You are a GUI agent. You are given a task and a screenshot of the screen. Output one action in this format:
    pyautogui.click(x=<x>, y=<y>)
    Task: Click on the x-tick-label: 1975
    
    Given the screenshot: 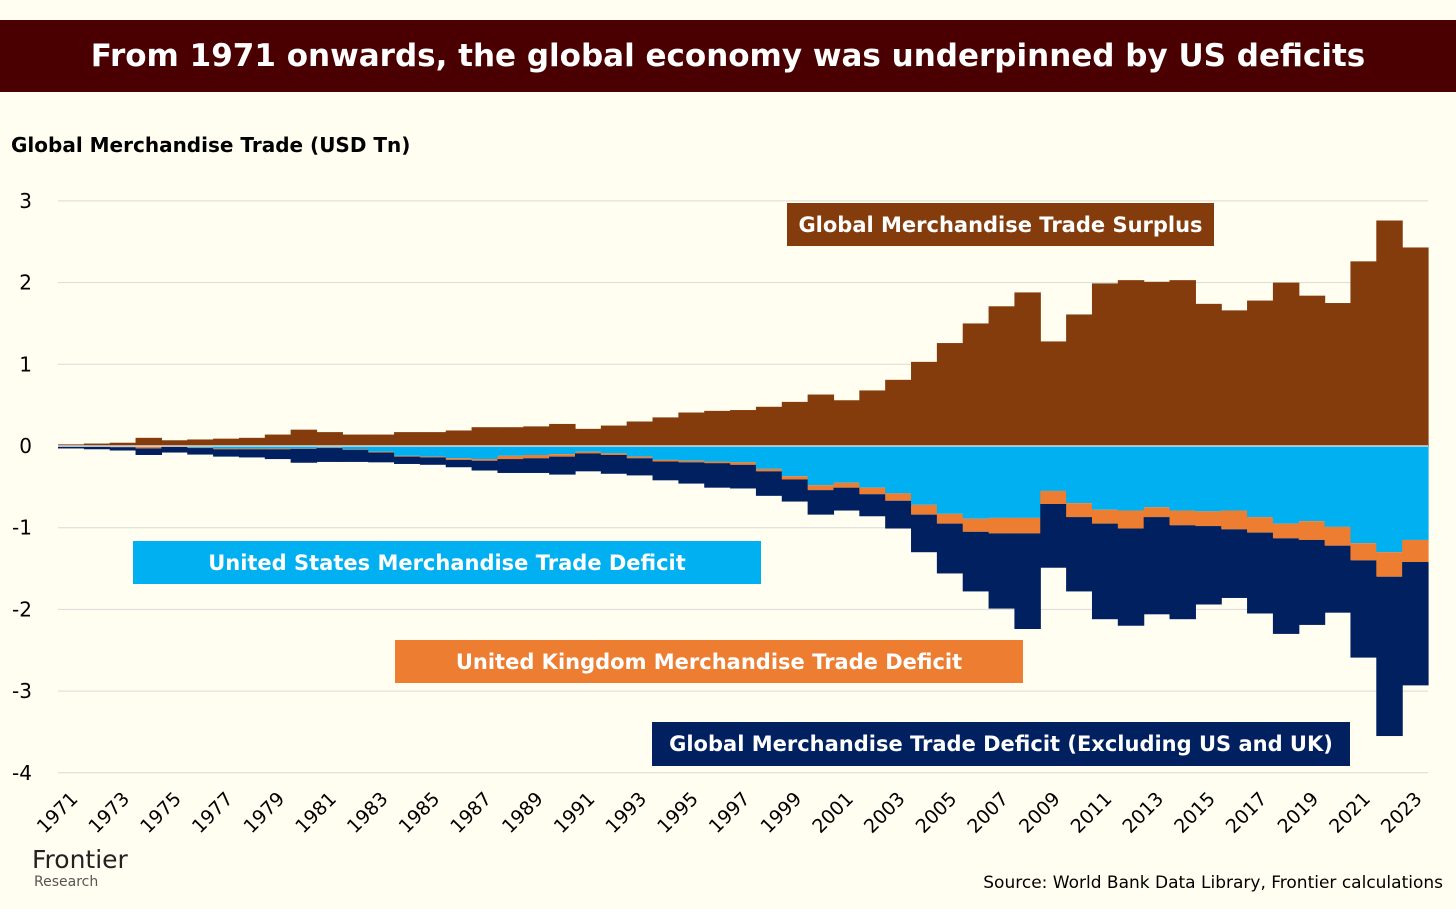 What is the action you would take?
    pyautogui.click(x=161, y=813)
    